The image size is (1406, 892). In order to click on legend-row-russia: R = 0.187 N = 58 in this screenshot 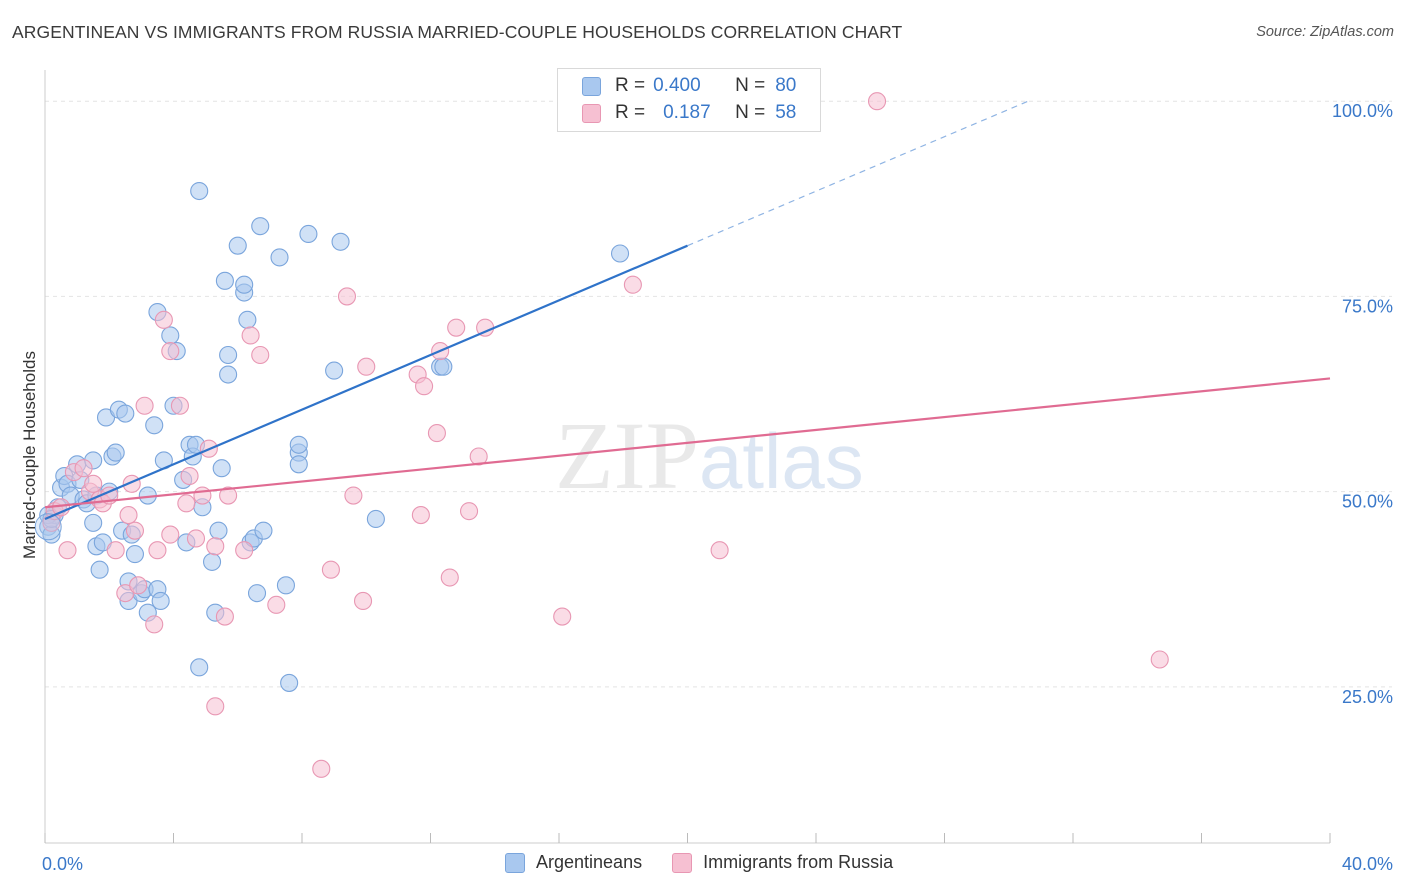, I will do `click(689, 113)`.